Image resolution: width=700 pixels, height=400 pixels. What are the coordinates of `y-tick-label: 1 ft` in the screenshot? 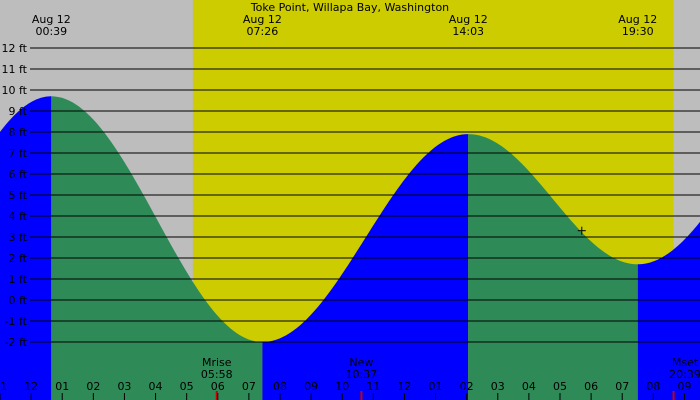 It's located at (18, 279).